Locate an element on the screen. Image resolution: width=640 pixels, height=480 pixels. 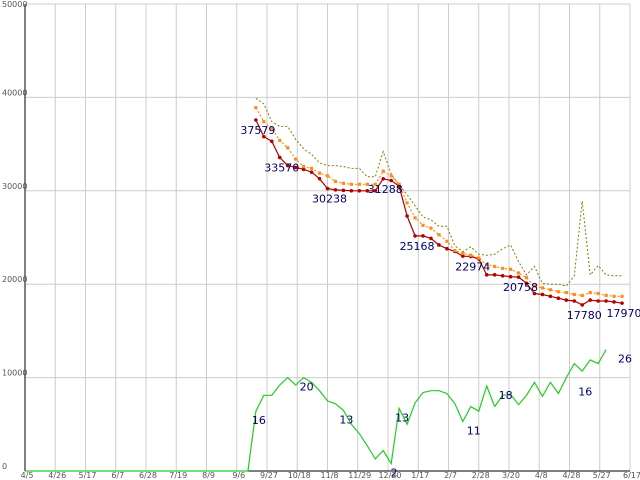
price-data-label: 20758 is located at coordinates (520, 287).